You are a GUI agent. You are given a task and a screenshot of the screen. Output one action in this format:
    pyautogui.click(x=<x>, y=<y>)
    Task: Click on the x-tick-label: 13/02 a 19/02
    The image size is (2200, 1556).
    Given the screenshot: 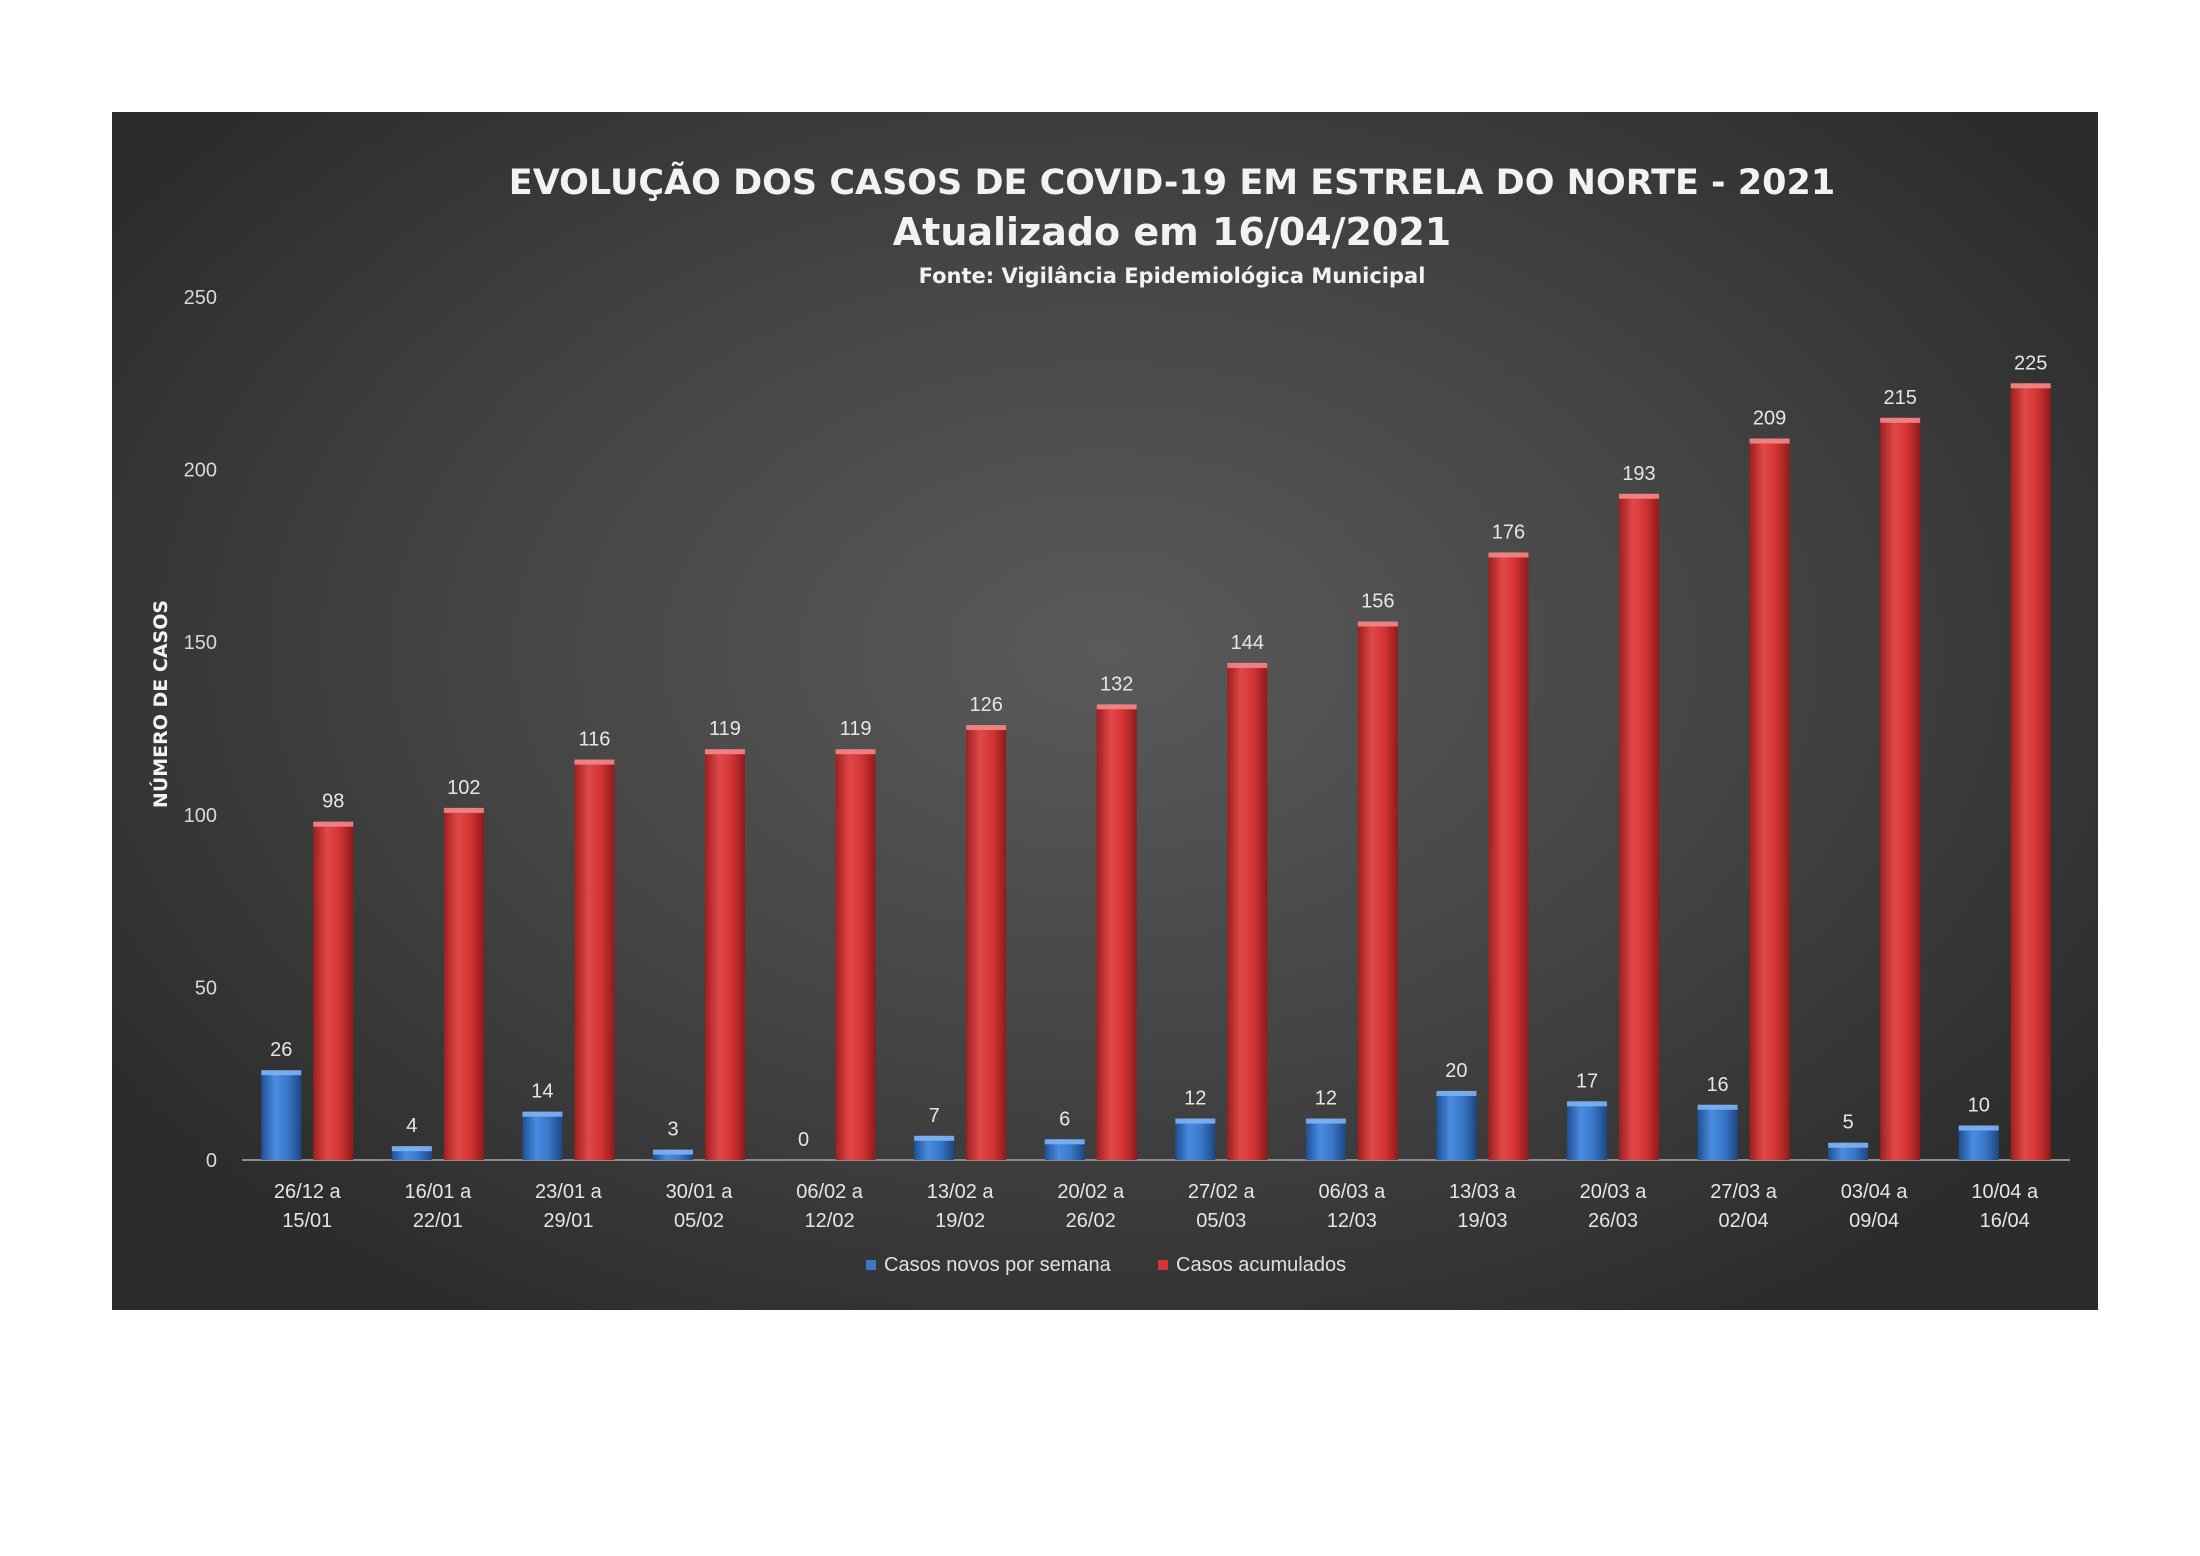 What is the action you would take?
    pyautogui.click(x=961, y=1206)
    